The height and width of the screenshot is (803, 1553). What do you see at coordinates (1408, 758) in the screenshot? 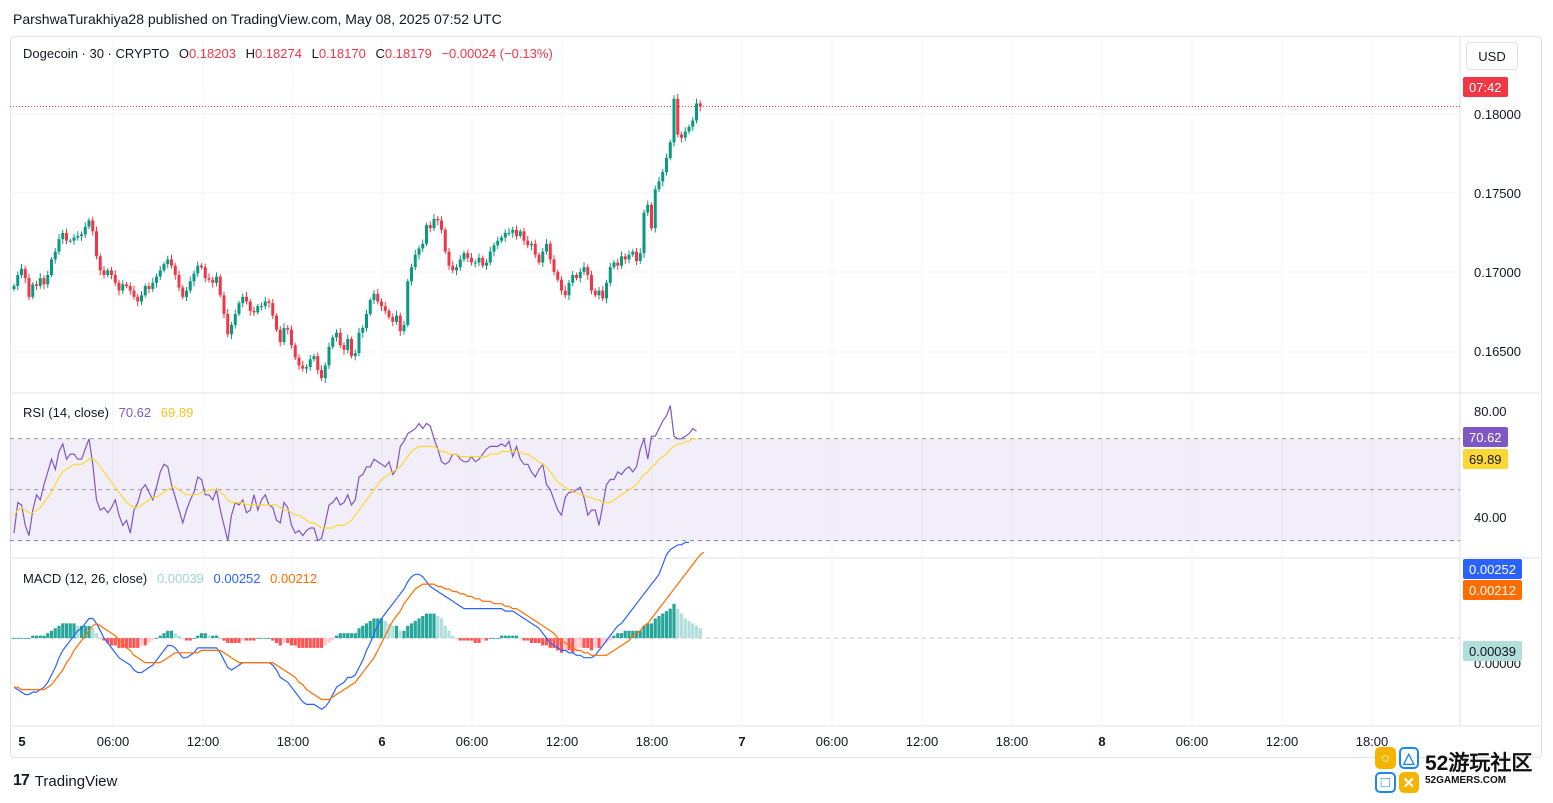
I see `triangle-icon: △` at bounding box center [1408, 758].